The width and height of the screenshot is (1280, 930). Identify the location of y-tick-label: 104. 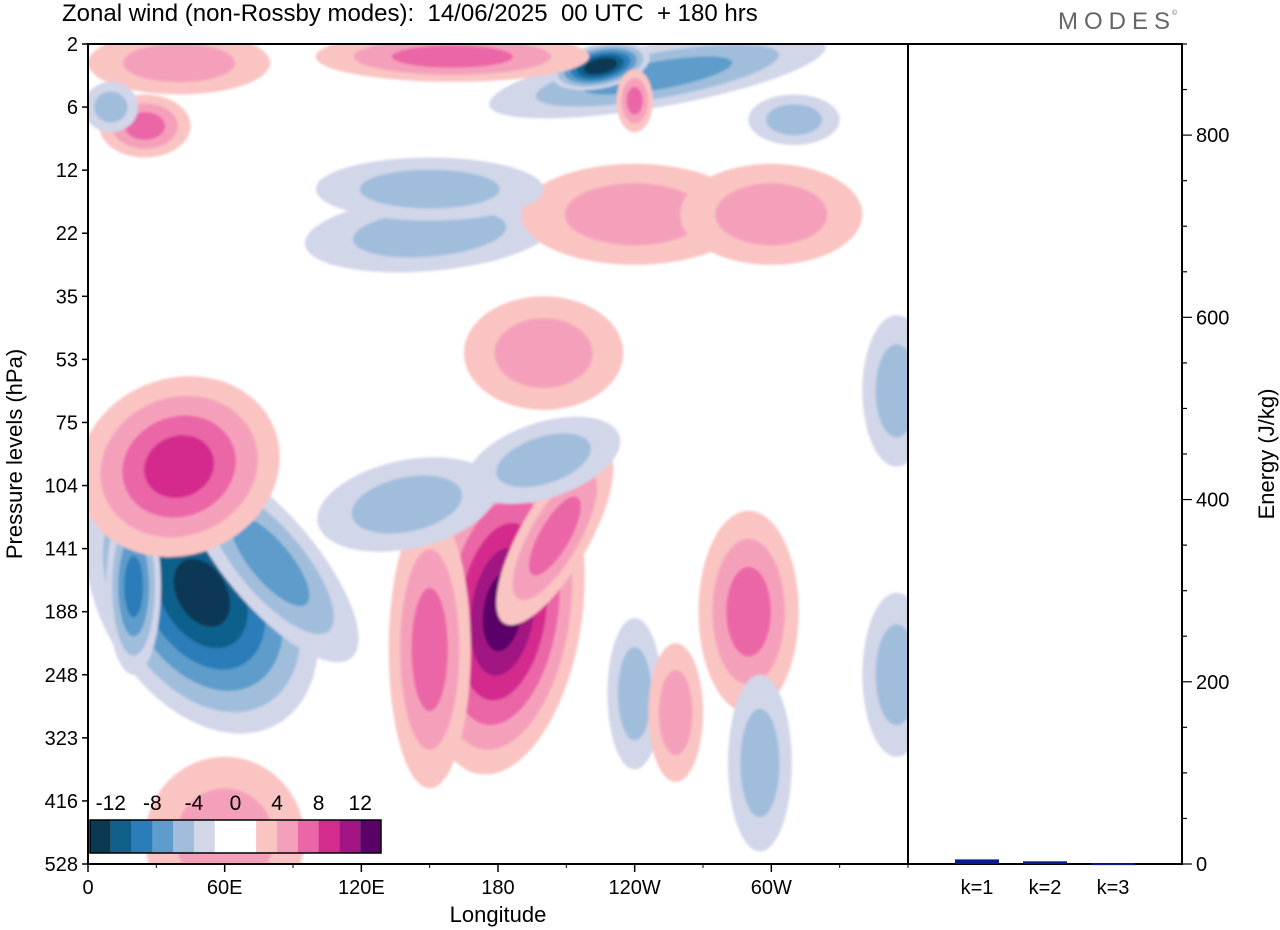
(61, 487).